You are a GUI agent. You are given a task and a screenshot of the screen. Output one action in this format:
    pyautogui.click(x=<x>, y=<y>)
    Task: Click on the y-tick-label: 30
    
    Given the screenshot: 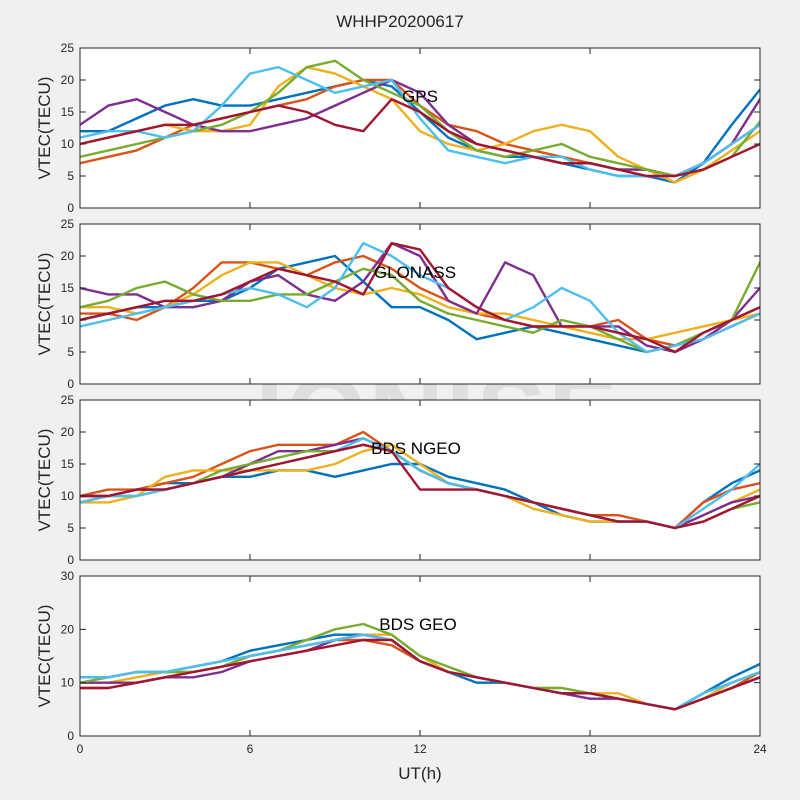 What is the action you would take?
    pyautogui.click(x=68, y=576)
    